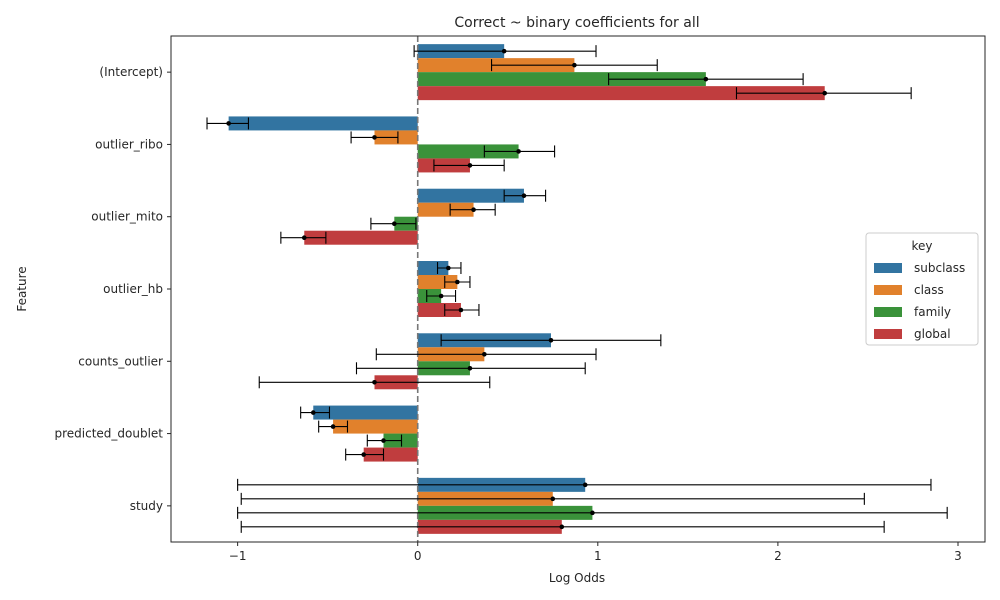 This screenshot has width=1000, height=600. I want to click on legend-label-subclass: subclass, so click(939, 268).